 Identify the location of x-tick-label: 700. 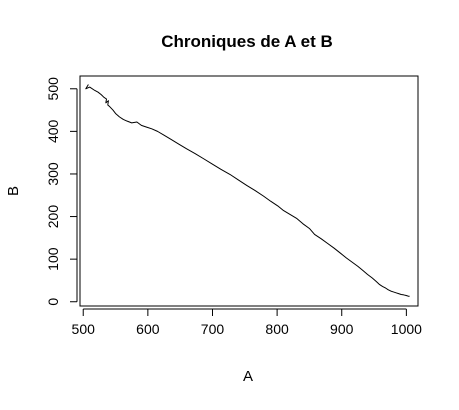
(213, 329).